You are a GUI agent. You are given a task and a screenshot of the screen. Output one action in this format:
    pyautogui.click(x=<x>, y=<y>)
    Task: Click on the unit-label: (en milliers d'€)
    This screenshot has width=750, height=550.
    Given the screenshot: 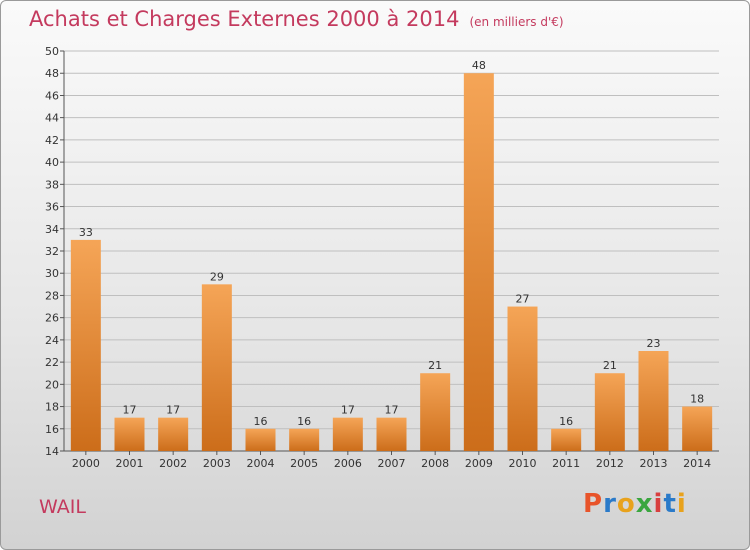 What is the action you would take?
    pyautogui.click(x=516, y=22)
    